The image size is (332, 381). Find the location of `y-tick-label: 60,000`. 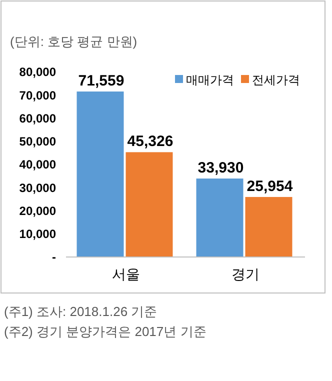

y-tick-label: 60,000 is located at coordinates (37, 118).